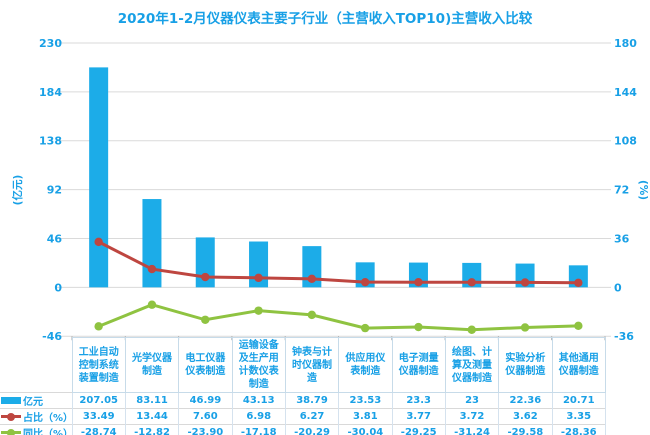 This screenshot has height=435, width=650. What do you see at coordinates (98, 429) in the screenshot?
I see `table-value-cell: -28.74` at bounding box center [98, 429].